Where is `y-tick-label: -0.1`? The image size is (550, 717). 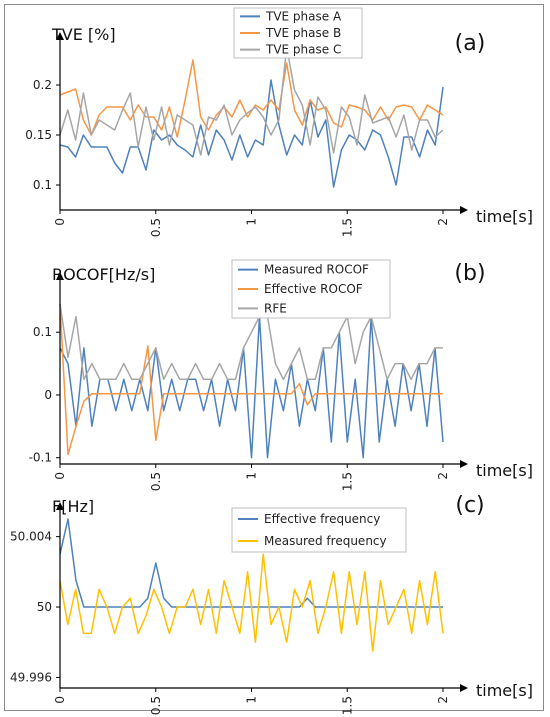 y-tick-label: -0.1 is located at coordinates (40, 458).